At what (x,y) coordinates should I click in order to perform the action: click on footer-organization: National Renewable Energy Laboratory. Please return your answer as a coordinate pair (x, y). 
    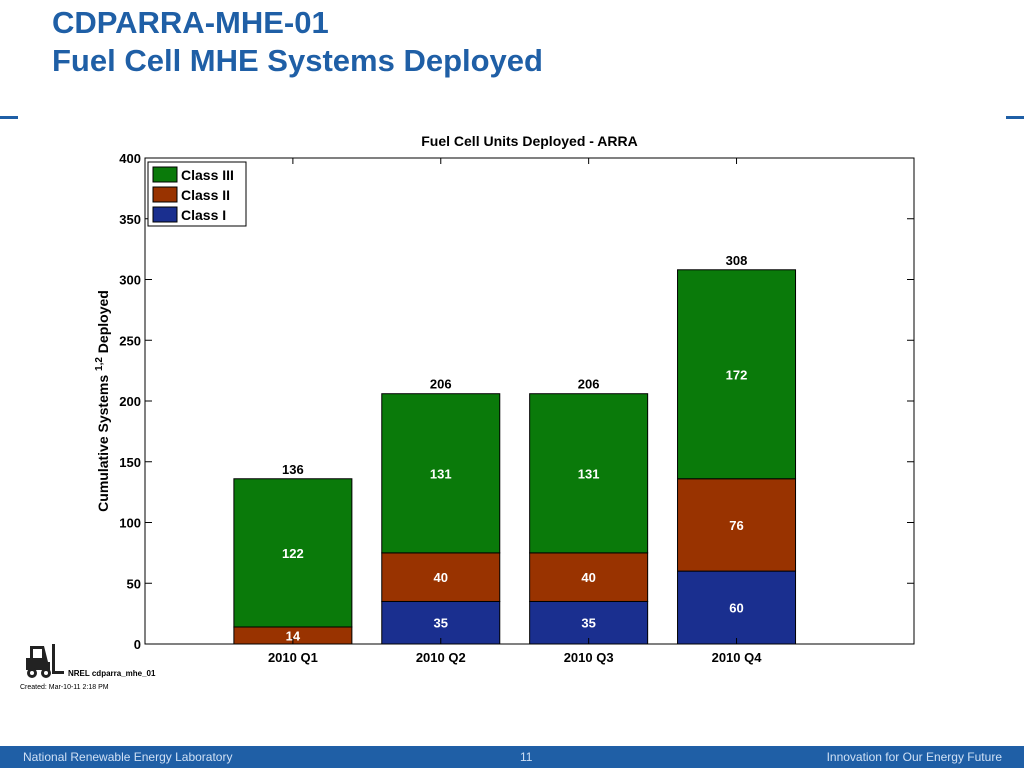
    Looking at the image, I should click on (128, 757).